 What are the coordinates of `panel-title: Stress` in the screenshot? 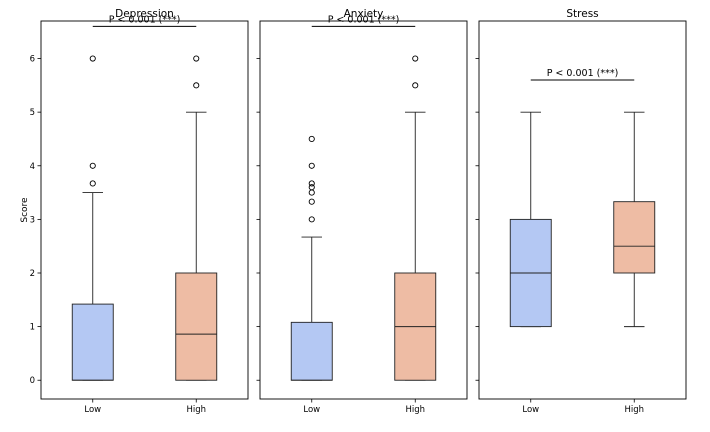 It's located at (582, 14).